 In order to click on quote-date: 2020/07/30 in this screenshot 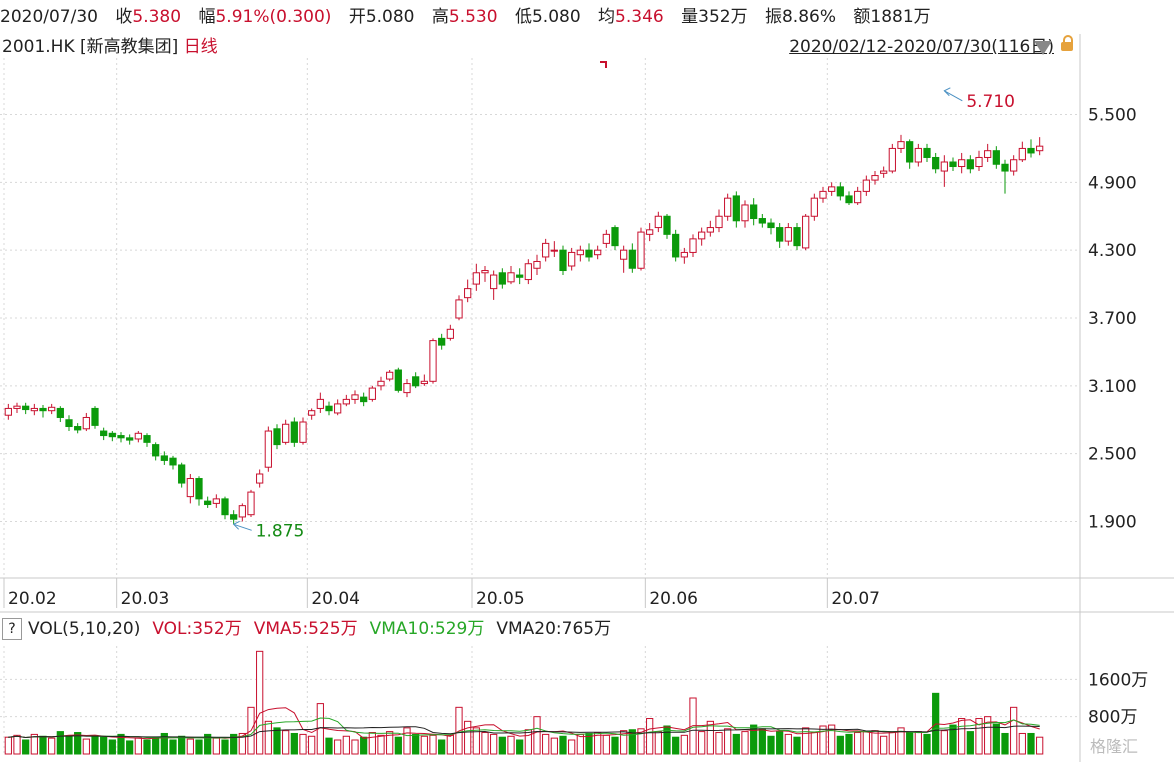, I will do `click(49, 17)`.